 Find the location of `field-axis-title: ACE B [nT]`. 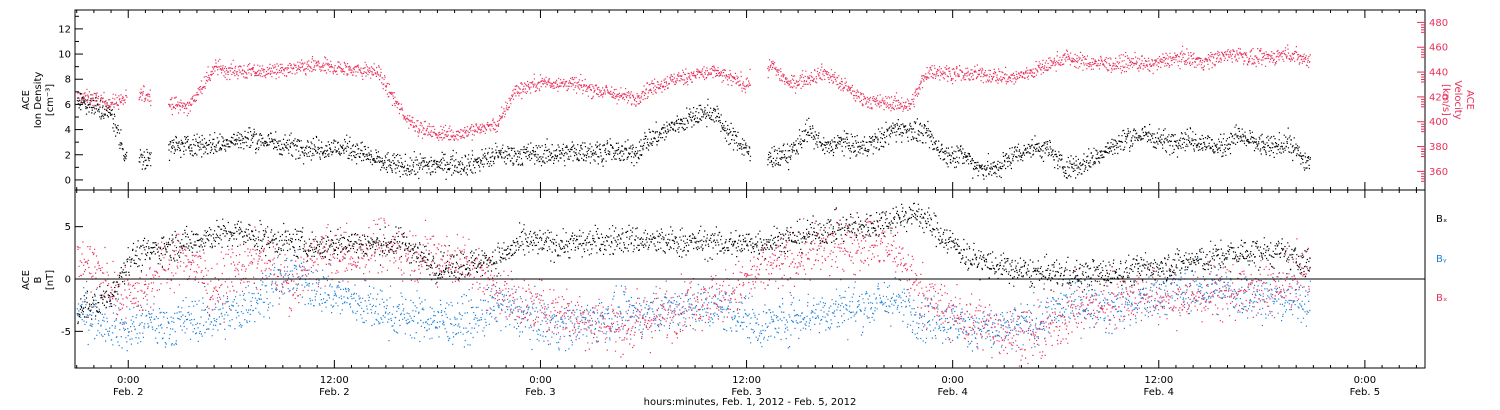

field-axis-title: ACE B [nT] is located at coordinates (38, 280).